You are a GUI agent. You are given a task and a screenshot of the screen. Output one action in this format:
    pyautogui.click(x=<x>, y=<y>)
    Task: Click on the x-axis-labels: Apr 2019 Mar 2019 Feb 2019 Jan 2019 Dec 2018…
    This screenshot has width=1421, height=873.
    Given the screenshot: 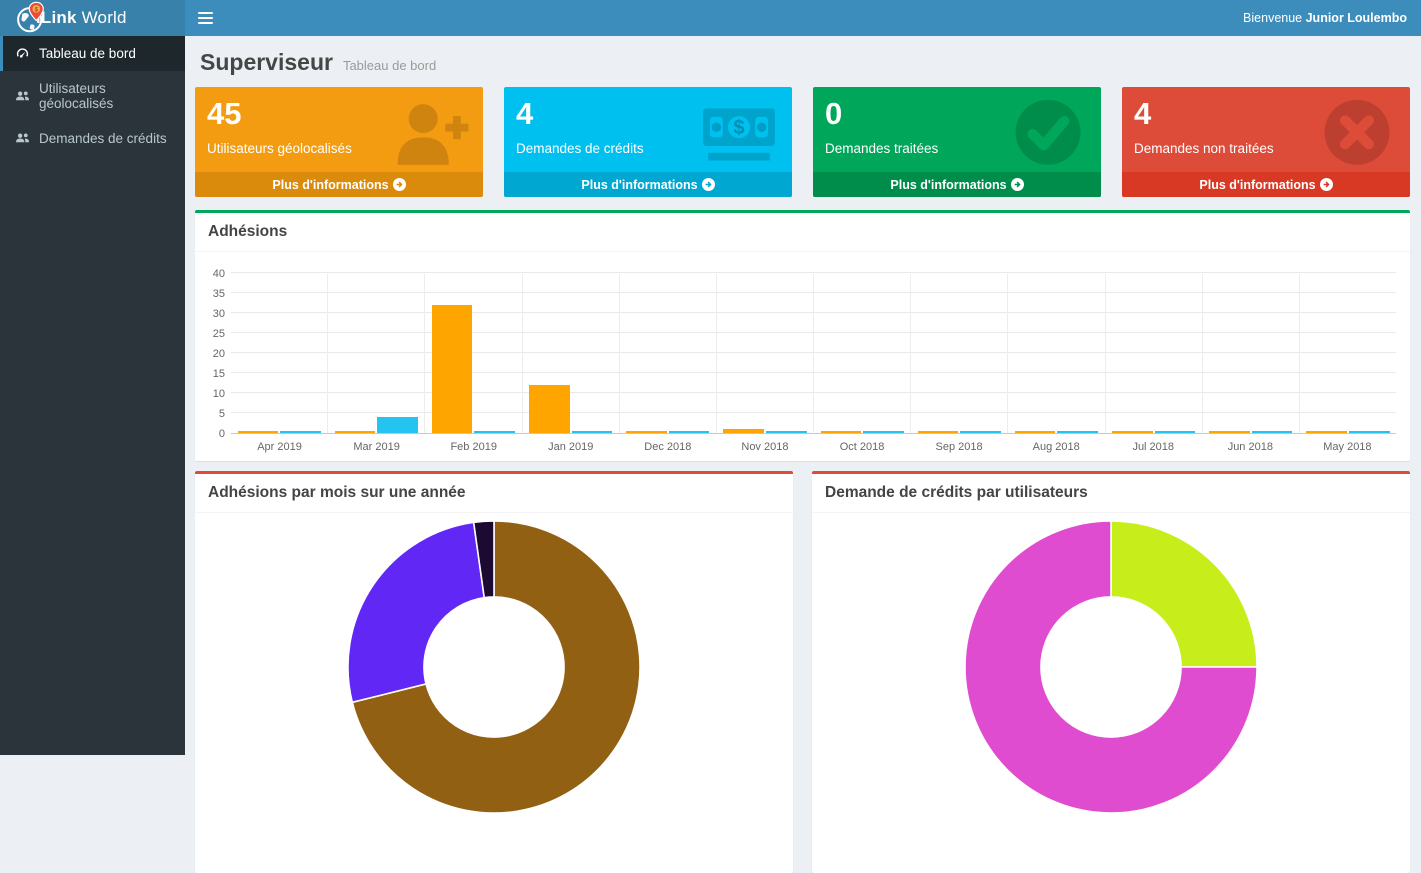 What is the action you would take?
    pyautogui.click(x=813, y=443)
    